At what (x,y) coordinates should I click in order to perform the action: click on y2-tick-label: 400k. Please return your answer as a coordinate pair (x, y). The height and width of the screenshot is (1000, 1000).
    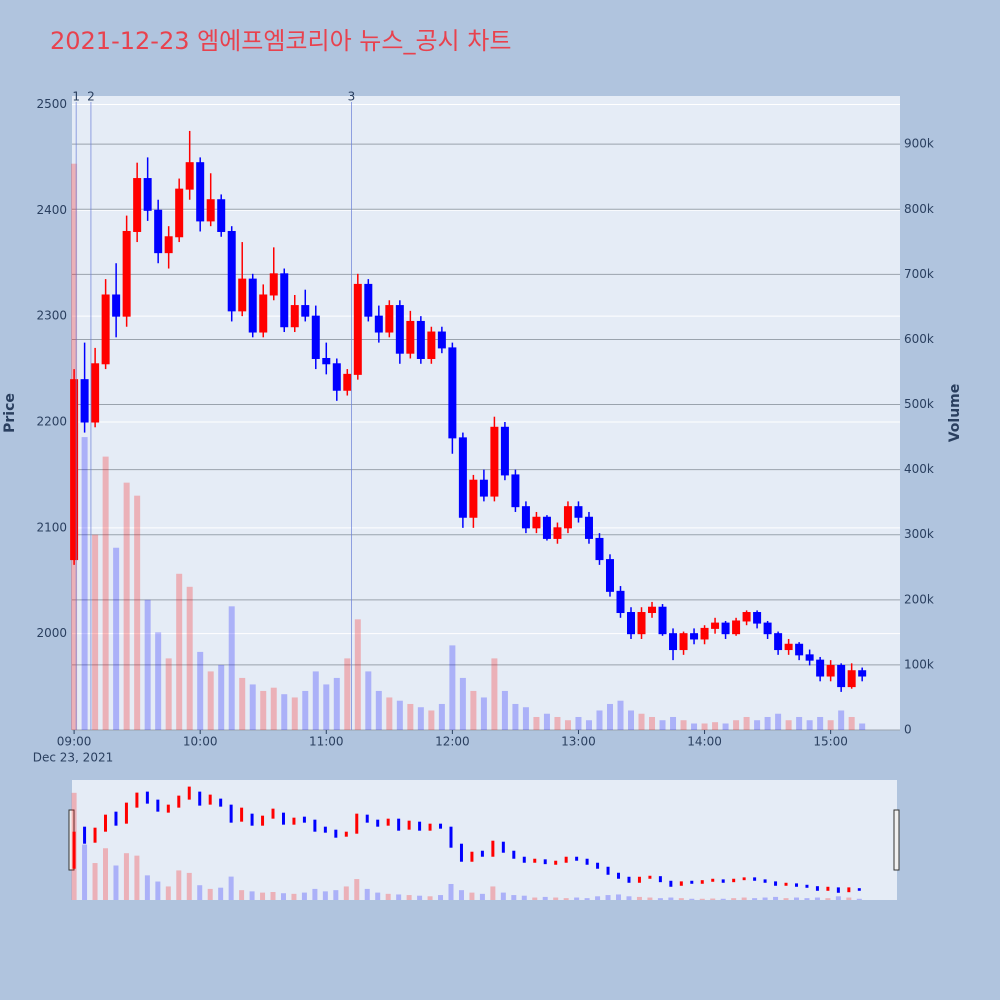
    Looking at the image, I should click on (919, 469).